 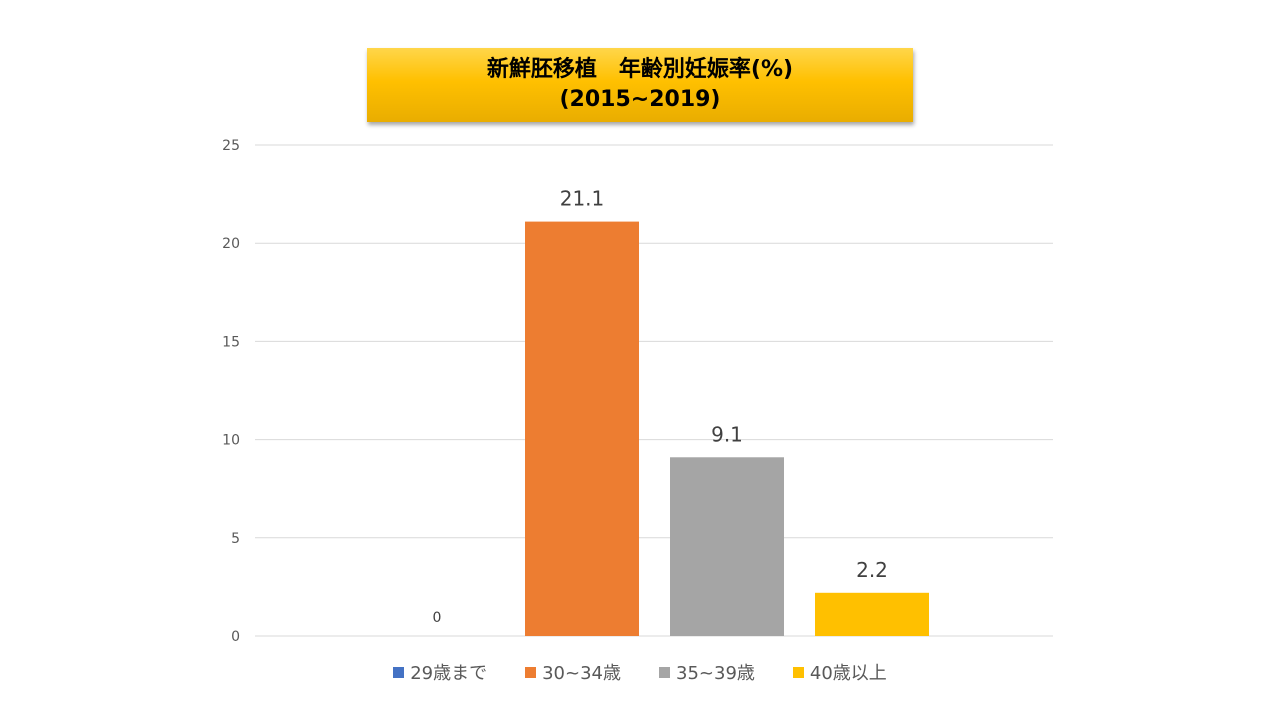 I want to click on data-label: 2.2, so click(x=872, y=570).